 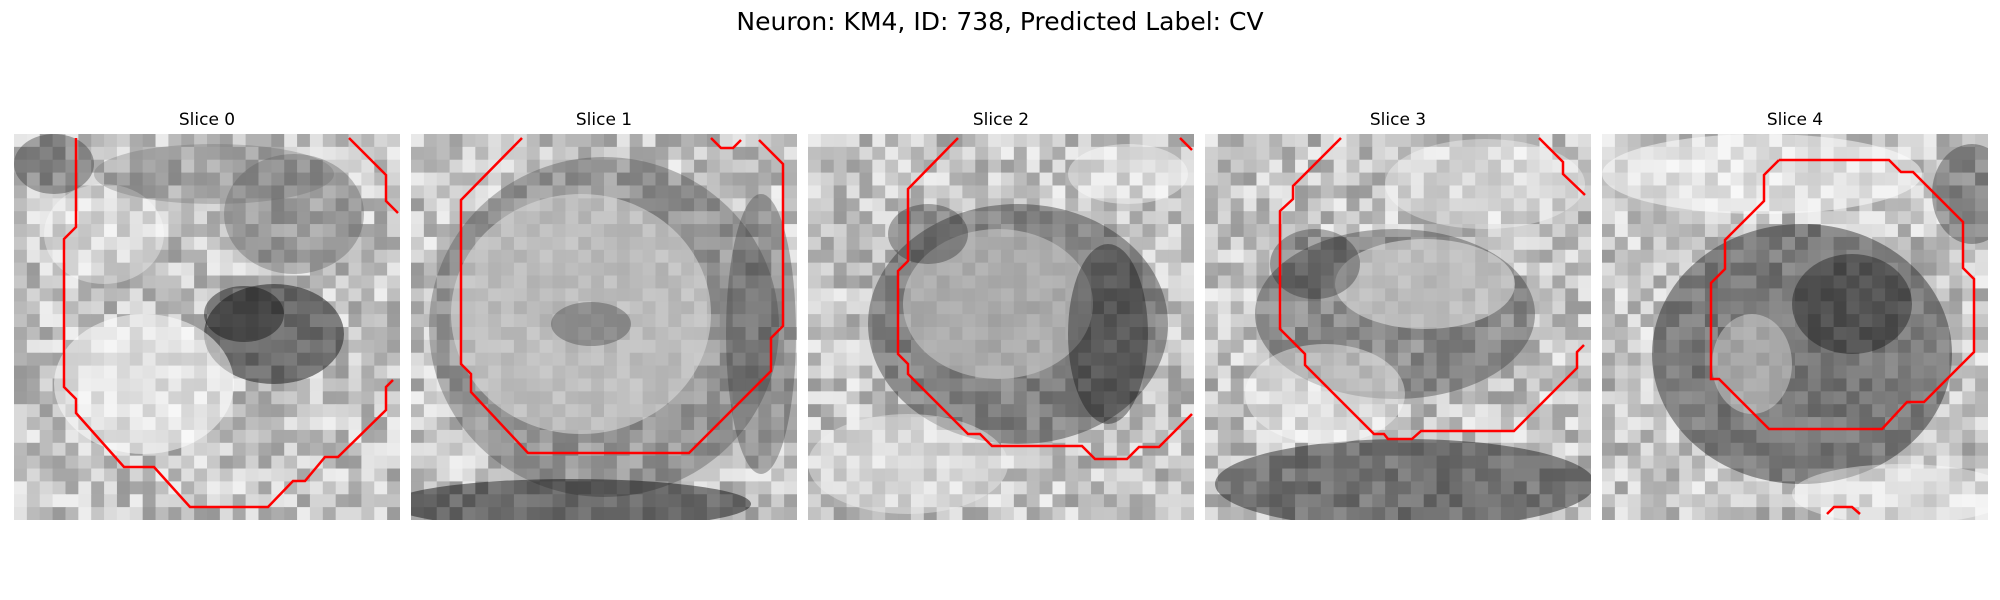 I want to click on slice-panel-3: Slice 3, so click(x=1398, y=317).